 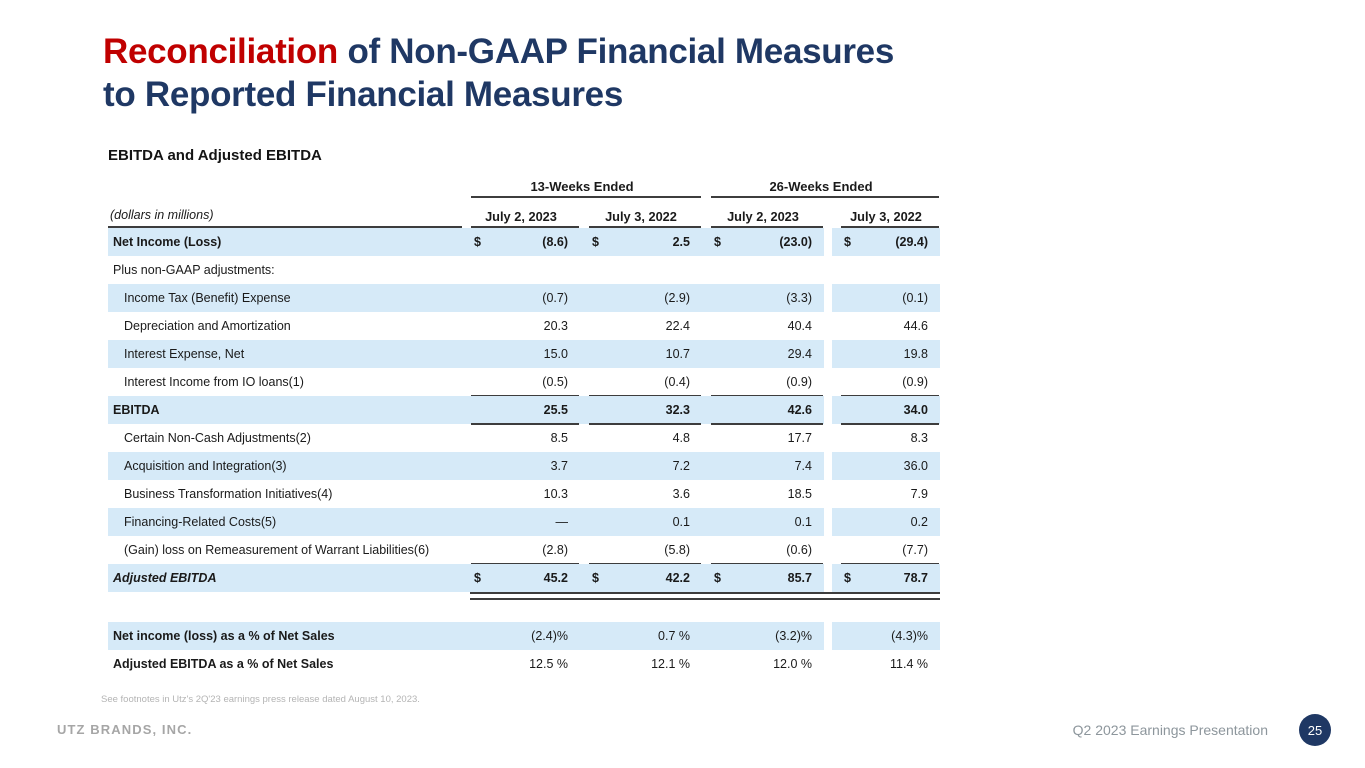 What do you see at coordinates (223, 664) in the screenshot?
I see `row-label: Adjusted EBITDA as a % of Net Sales` at bounding box center [223, 664].